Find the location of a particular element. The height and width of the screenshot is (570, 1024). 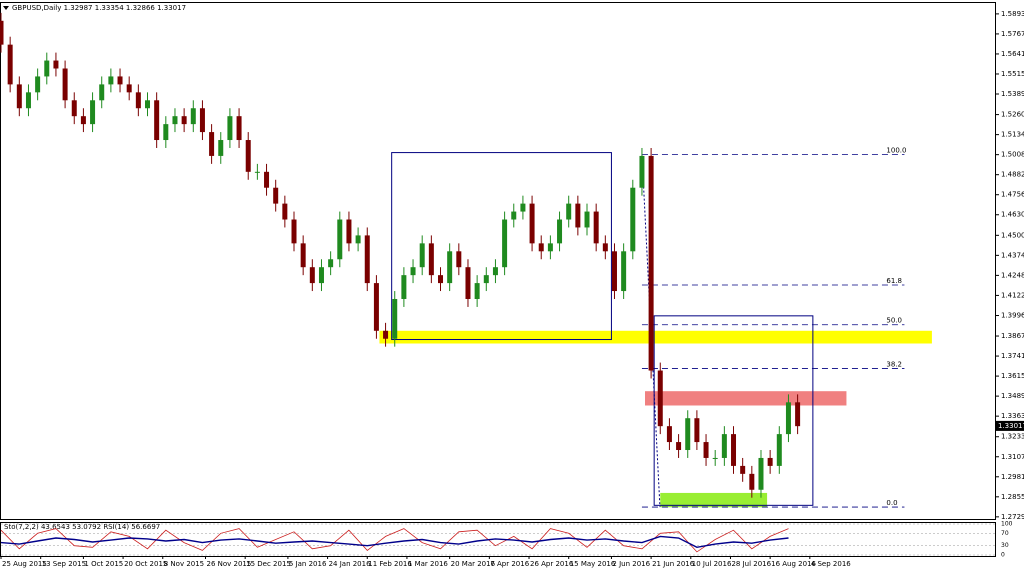

y-tick-label: 1.28555 is located at coordinates (1012, 497).